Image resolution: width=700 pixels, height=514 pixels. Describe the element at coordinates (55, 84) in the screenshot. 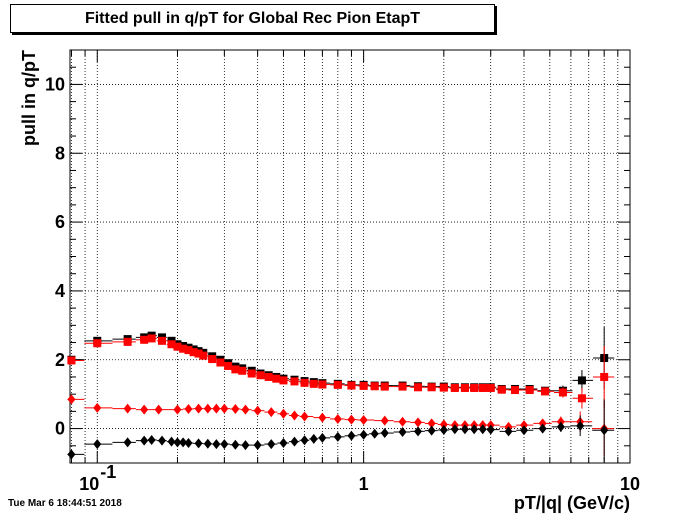

I see `y-tick-label: 10` at that location.